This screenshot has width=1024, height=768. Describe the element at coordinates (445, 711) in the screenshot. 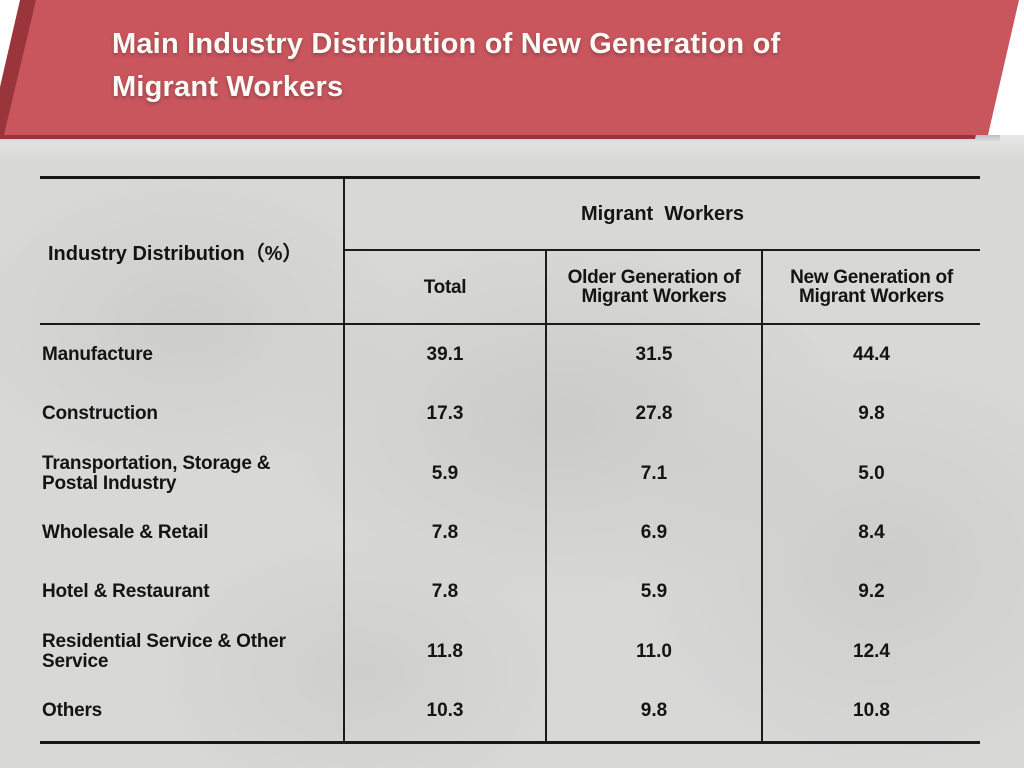

I see `cell-value: 10.3` at that location.